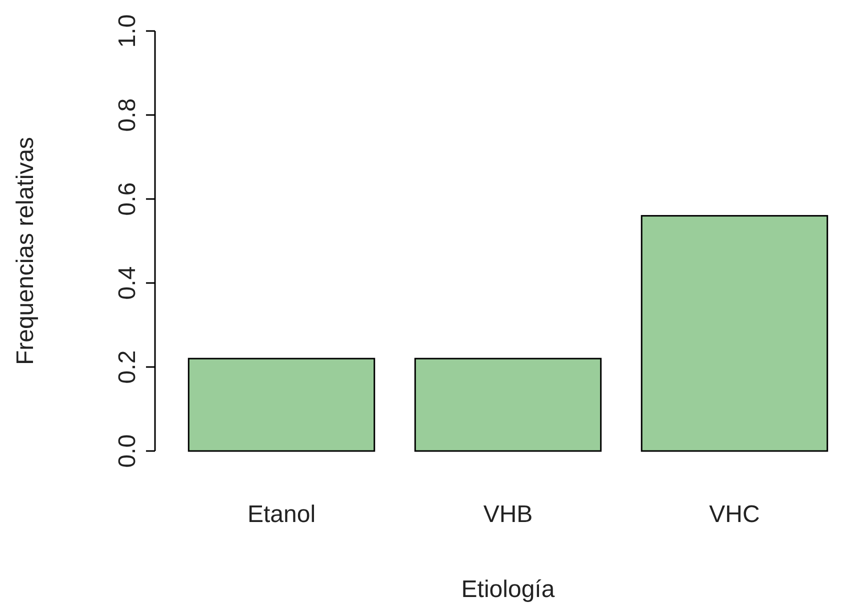 Image resolution: width=854 pixels, height=610 pixels. What do you see at coordinates (127, 367) in the screenshot?
I see `y-tick-label: 0.2` at bounding box center [127, 367].